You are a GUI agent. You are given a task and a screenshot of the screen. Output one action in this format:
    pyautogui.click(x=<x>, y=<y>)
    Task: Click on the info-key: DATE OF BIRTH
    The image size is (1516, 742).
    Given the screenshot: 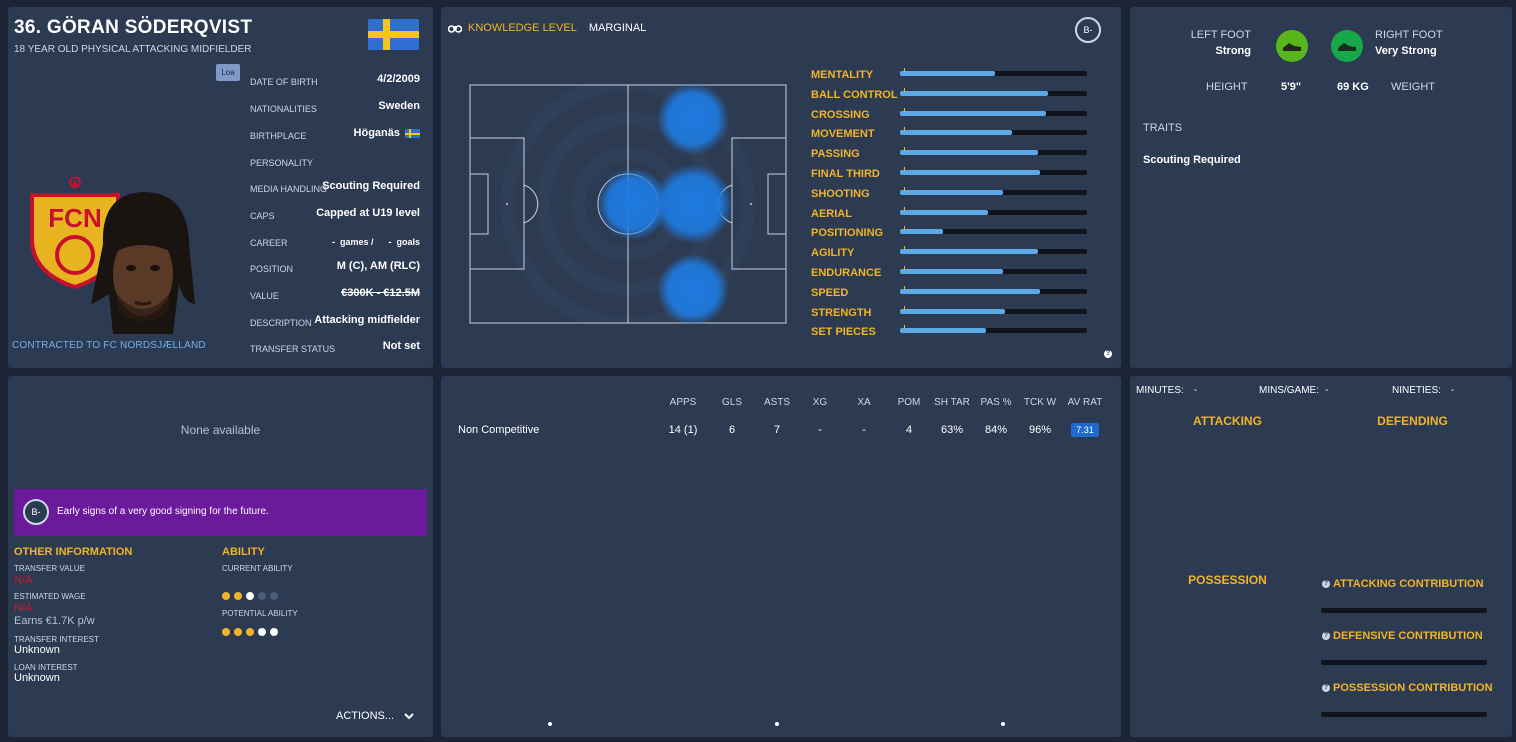 What is the action you would take?
    pyautogui.click(x=284, y=82)
    